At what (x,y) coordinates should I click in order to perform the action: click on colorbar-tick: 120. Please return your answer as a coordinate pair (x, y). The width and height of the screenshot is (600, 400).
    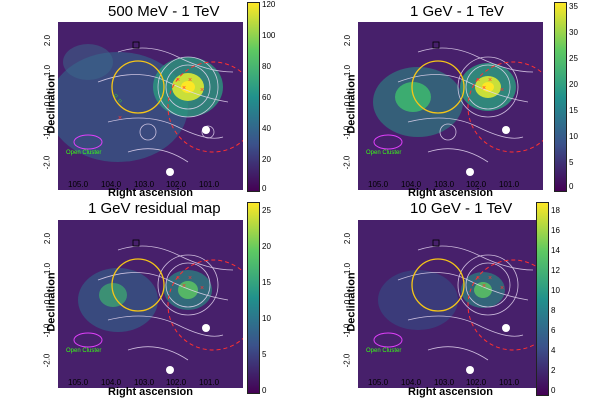
    Looking at the image, I should click on (269, 4).